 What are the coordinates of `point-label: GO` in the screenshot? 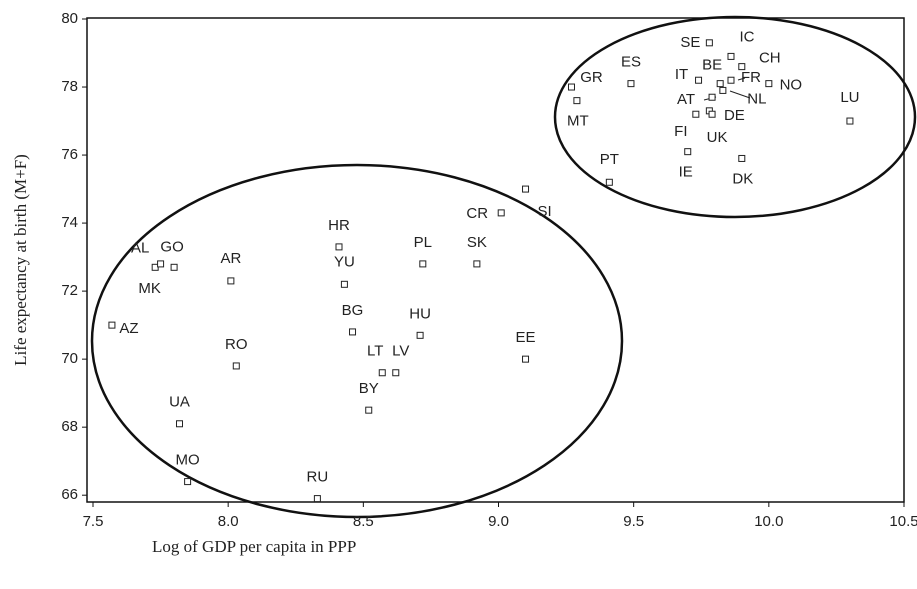 It's located at (171, 246).